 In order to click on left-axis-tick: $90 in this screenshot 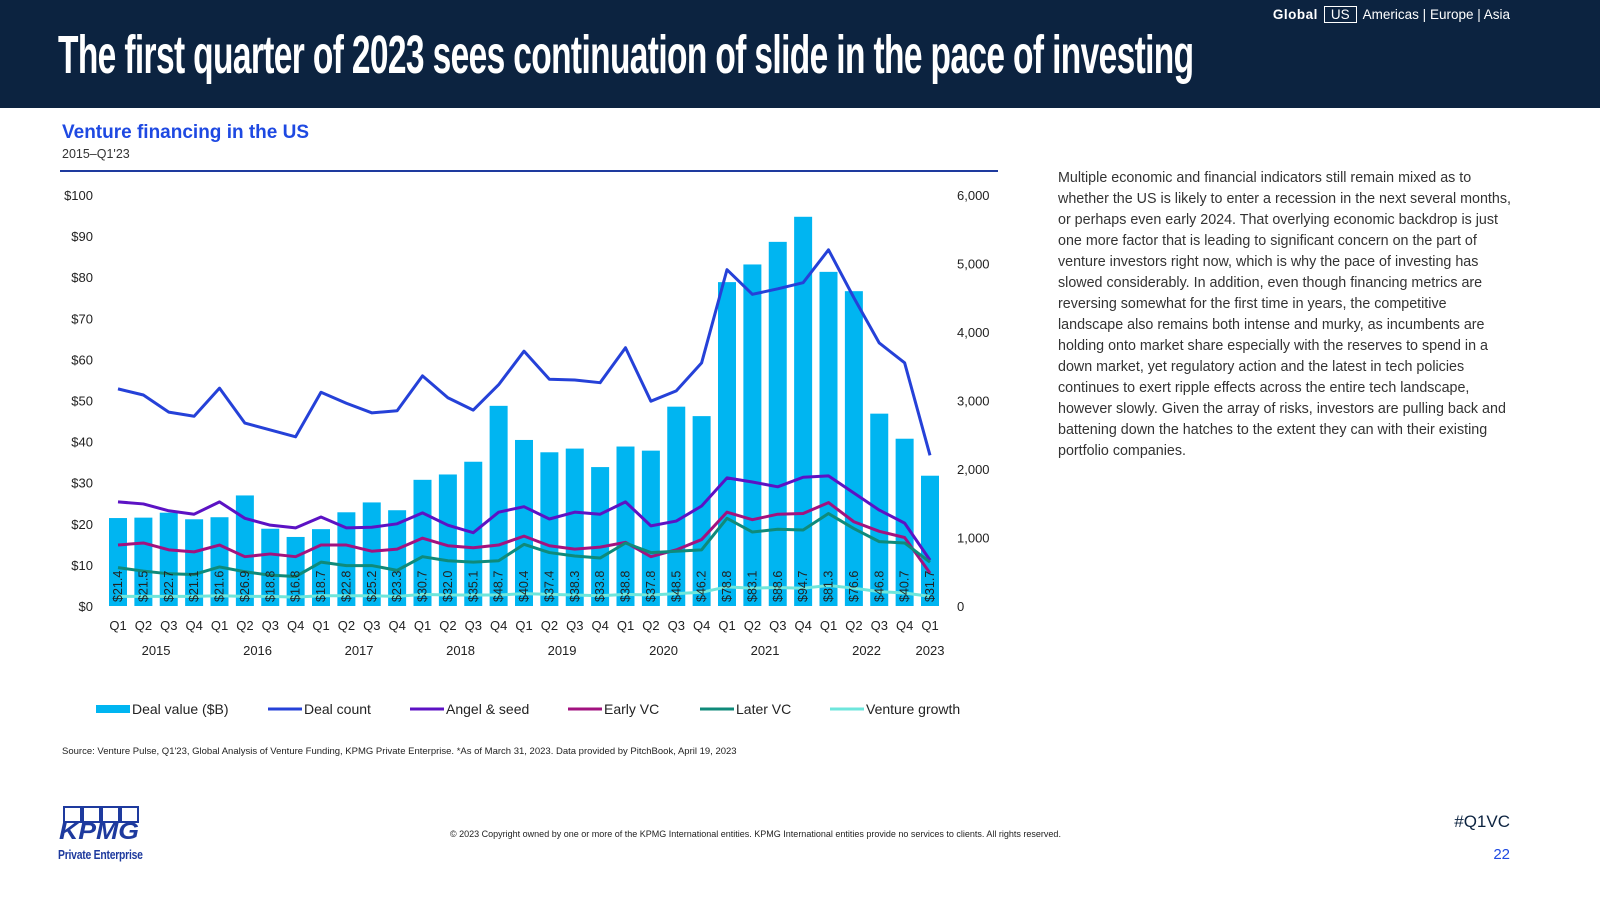, I will do `click(82, 236)`.